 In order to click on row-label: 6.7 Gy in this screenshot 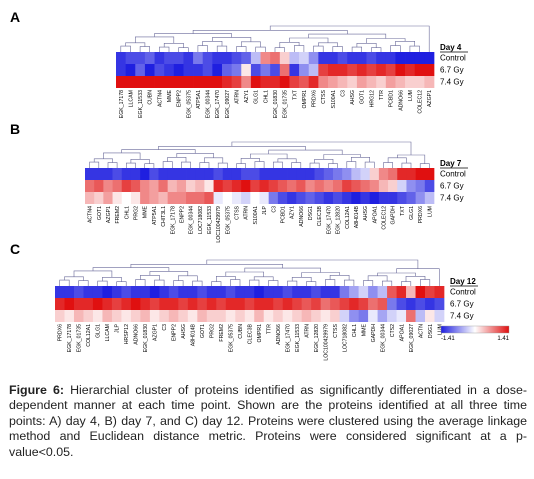, I will do `click(462, 304)`.